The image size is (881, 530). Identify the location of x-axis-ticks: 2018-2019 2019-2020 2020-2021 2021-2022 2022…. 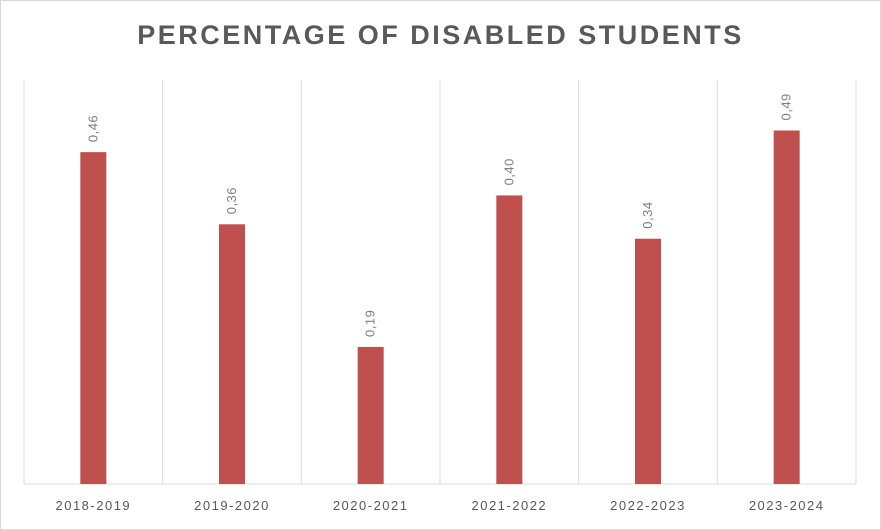
(440, 505).